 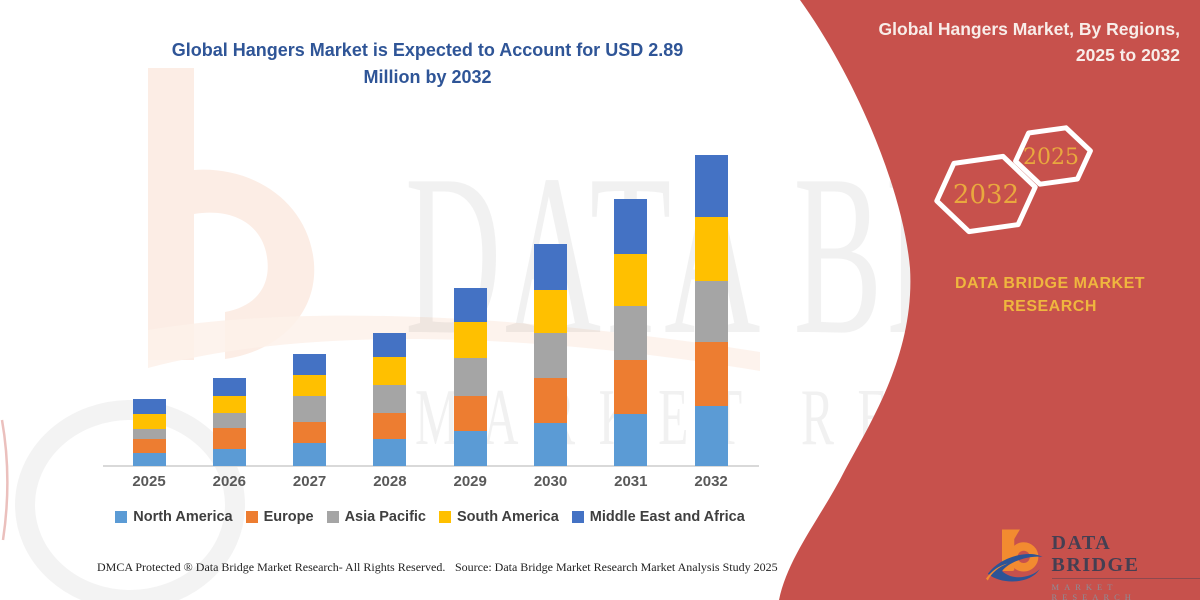 What do you see at coordinates (390, 371) in the screenshot?
I see `segment-south-america-2028` at bounding box center [390, 371].